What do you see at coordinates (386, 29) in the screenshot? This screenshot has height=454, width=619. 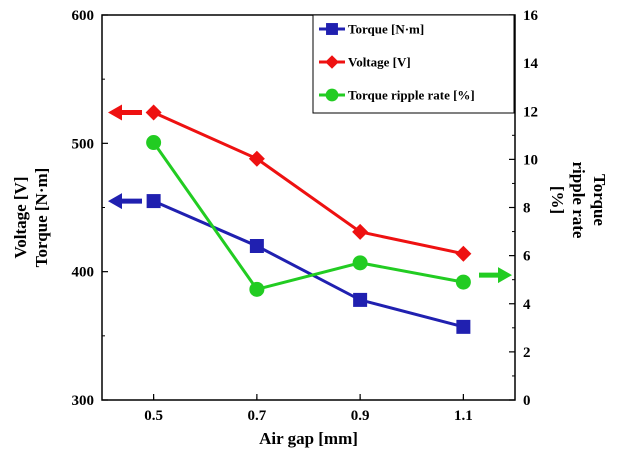 I see `legend-label: Torque [N·m]` at bounding box center [386, 29].